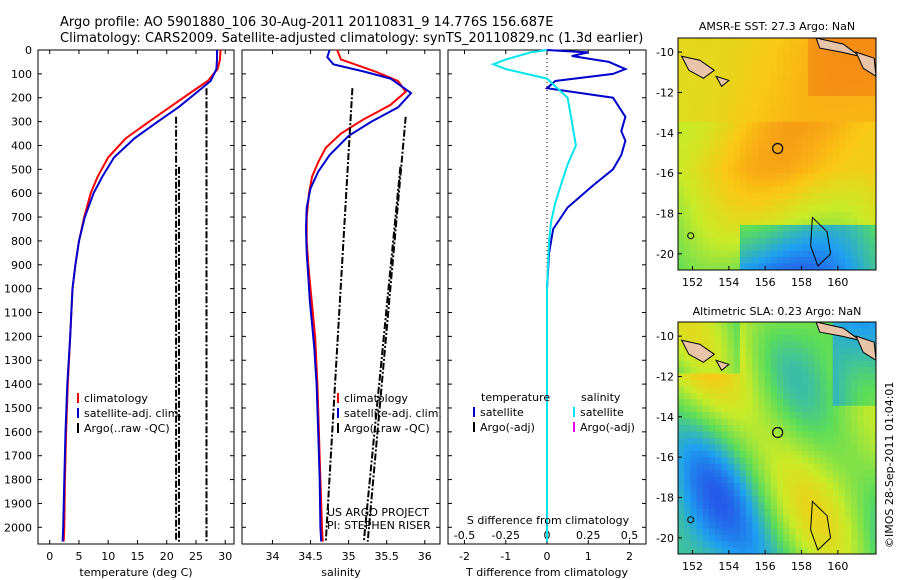 The width and height of the screenshot is (900, 580). What do you see at coordinates (665, 173) in the screenshot?
I see `y-tick-label: -16` at bounding box center [665, 173].